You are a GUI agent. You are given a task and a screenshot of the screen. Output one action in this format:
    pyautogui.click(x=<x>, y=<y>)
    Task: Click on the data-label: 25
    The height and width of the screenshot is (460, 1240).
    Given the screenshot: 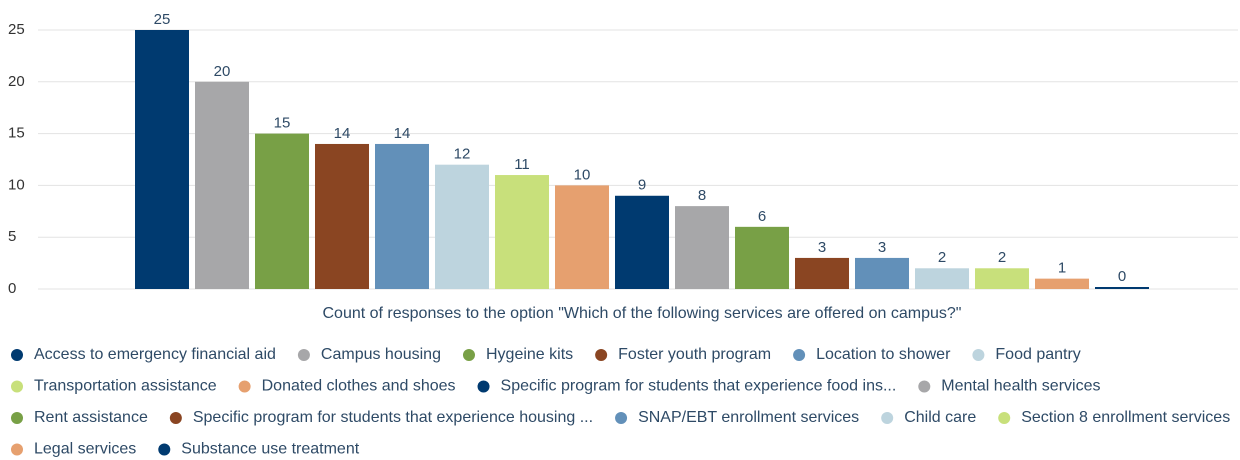 What is the action you would take?
    pyautogui.click(x=162, y=19)
    